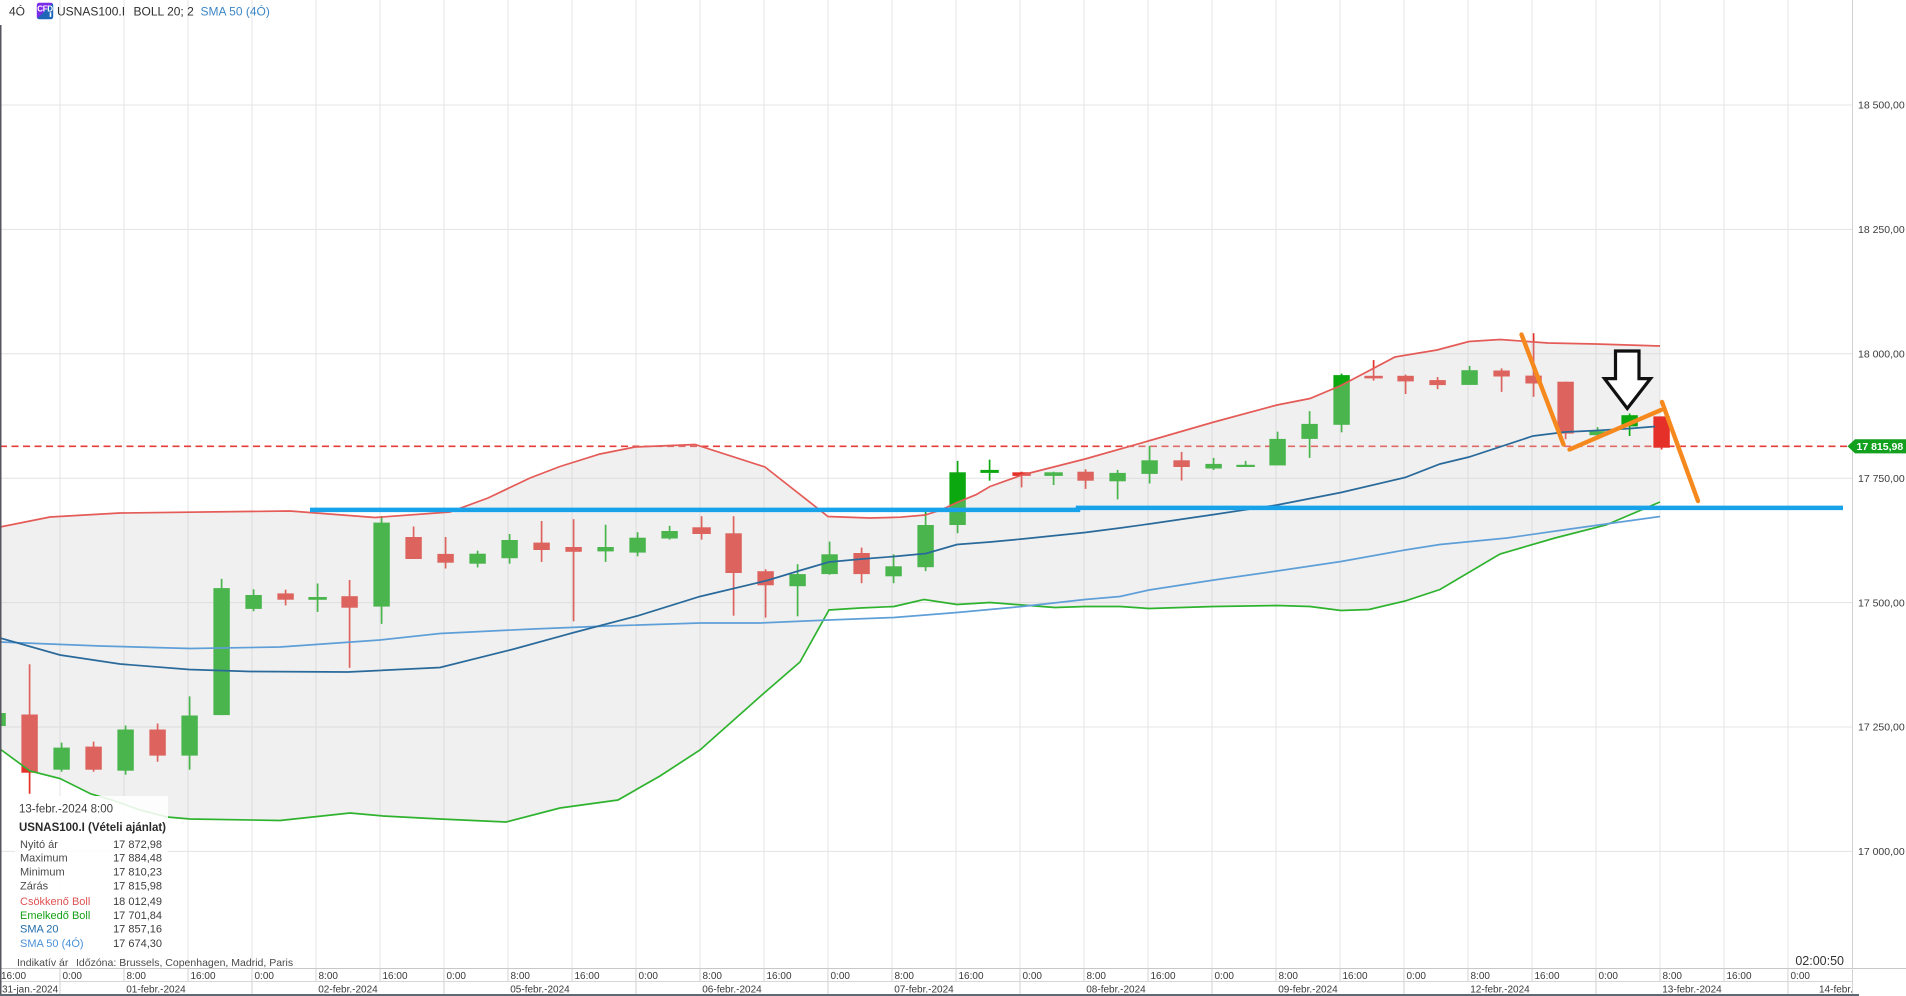 This screenshot has width=1906, height=996. Describe the element at coordinates (1308, 990) in the screenshot. I see `svg-text: 09-febr.-2024` at that location.